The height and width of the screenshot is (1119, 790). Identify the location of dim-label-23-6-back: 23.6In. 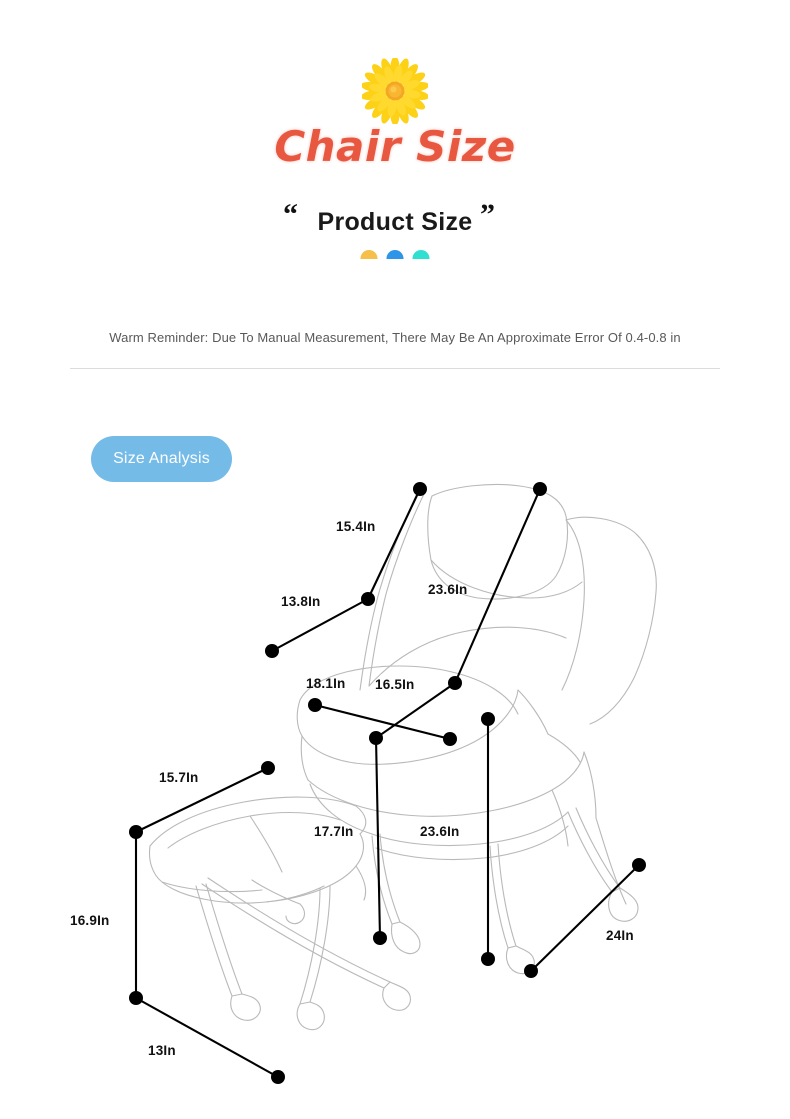
(448, 589).